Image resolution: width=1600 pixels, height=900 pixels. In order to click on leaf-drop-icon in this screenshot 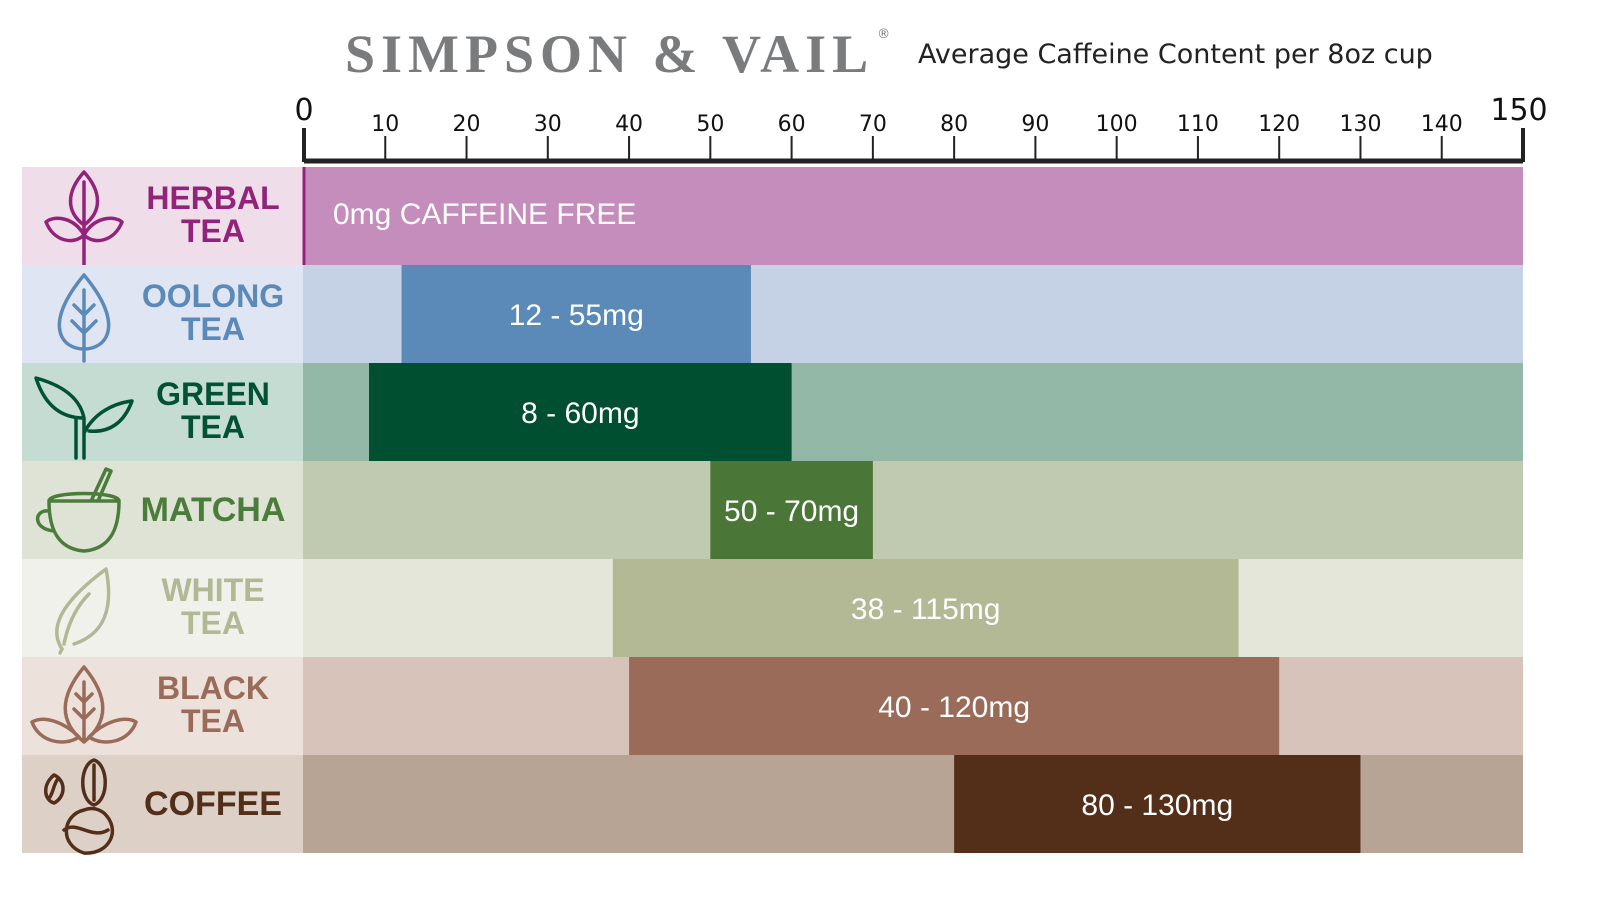, I will do `click(84, 318)`.